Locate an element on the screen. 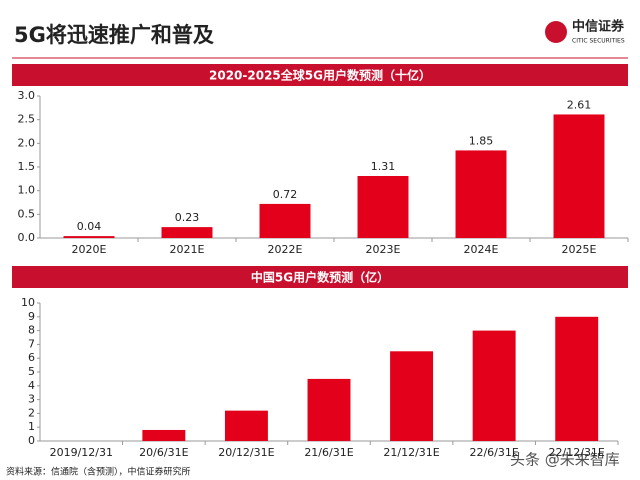 The width and height of the screenshot is (640, 480). y-tick-label: 2.5 is located at coordinates (27, 119).